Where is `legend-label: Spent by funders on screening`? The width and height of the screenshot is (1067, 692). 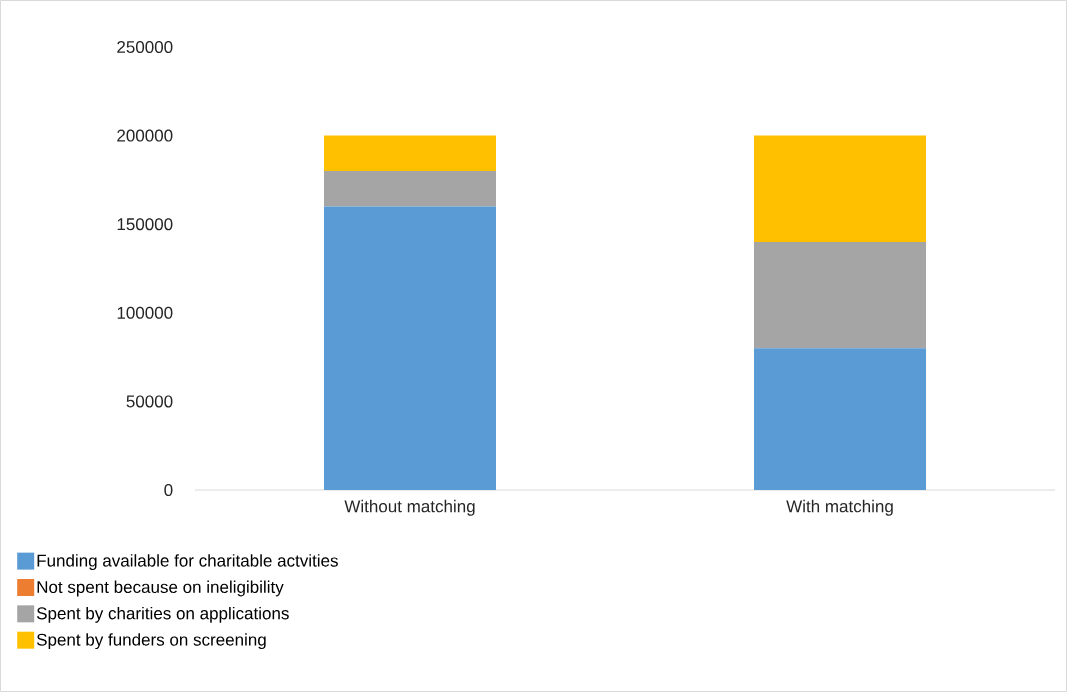
legend-label: Spent by funders on screening is located at coordinates (151, 641).